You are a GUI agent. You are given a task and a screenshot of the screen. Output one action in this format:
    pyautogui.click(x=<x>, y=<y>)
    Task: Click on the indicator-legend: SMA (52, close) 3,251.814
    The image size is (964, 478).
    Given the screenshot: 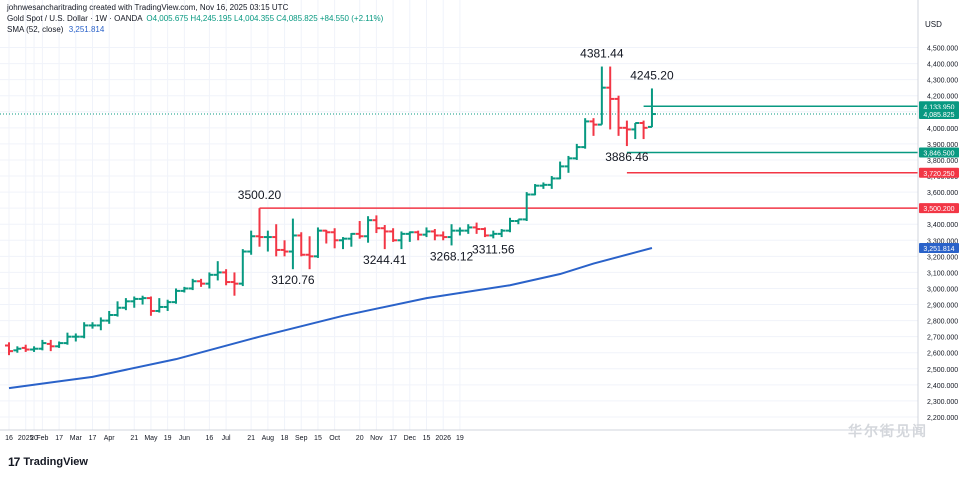 What is the action you would take?
    pyautogui.click(x=55, y=29)
    